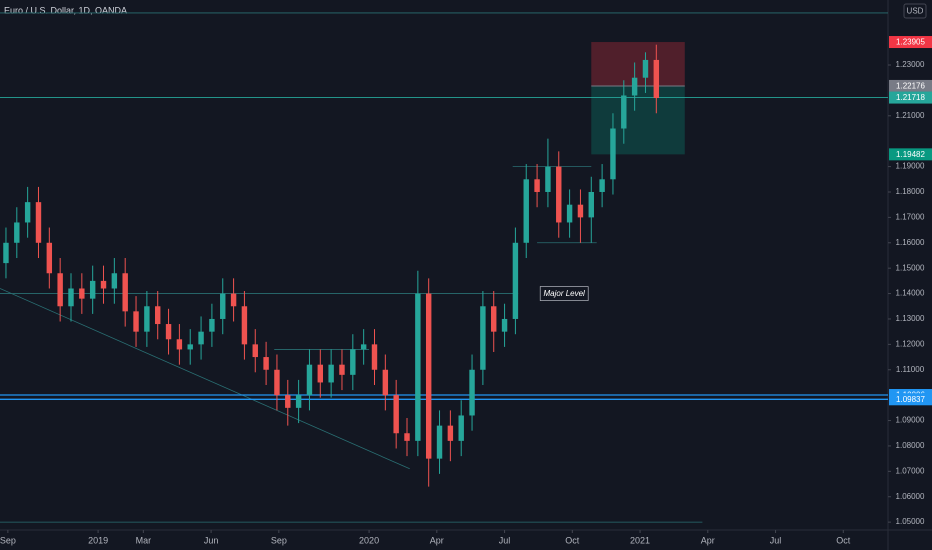 This screenshot has height=550, width=932. What do you see at coordinates (910, 343) in the screenshot?
I see `y-tick-label: 1.12000` at bounding box center [910, 343].